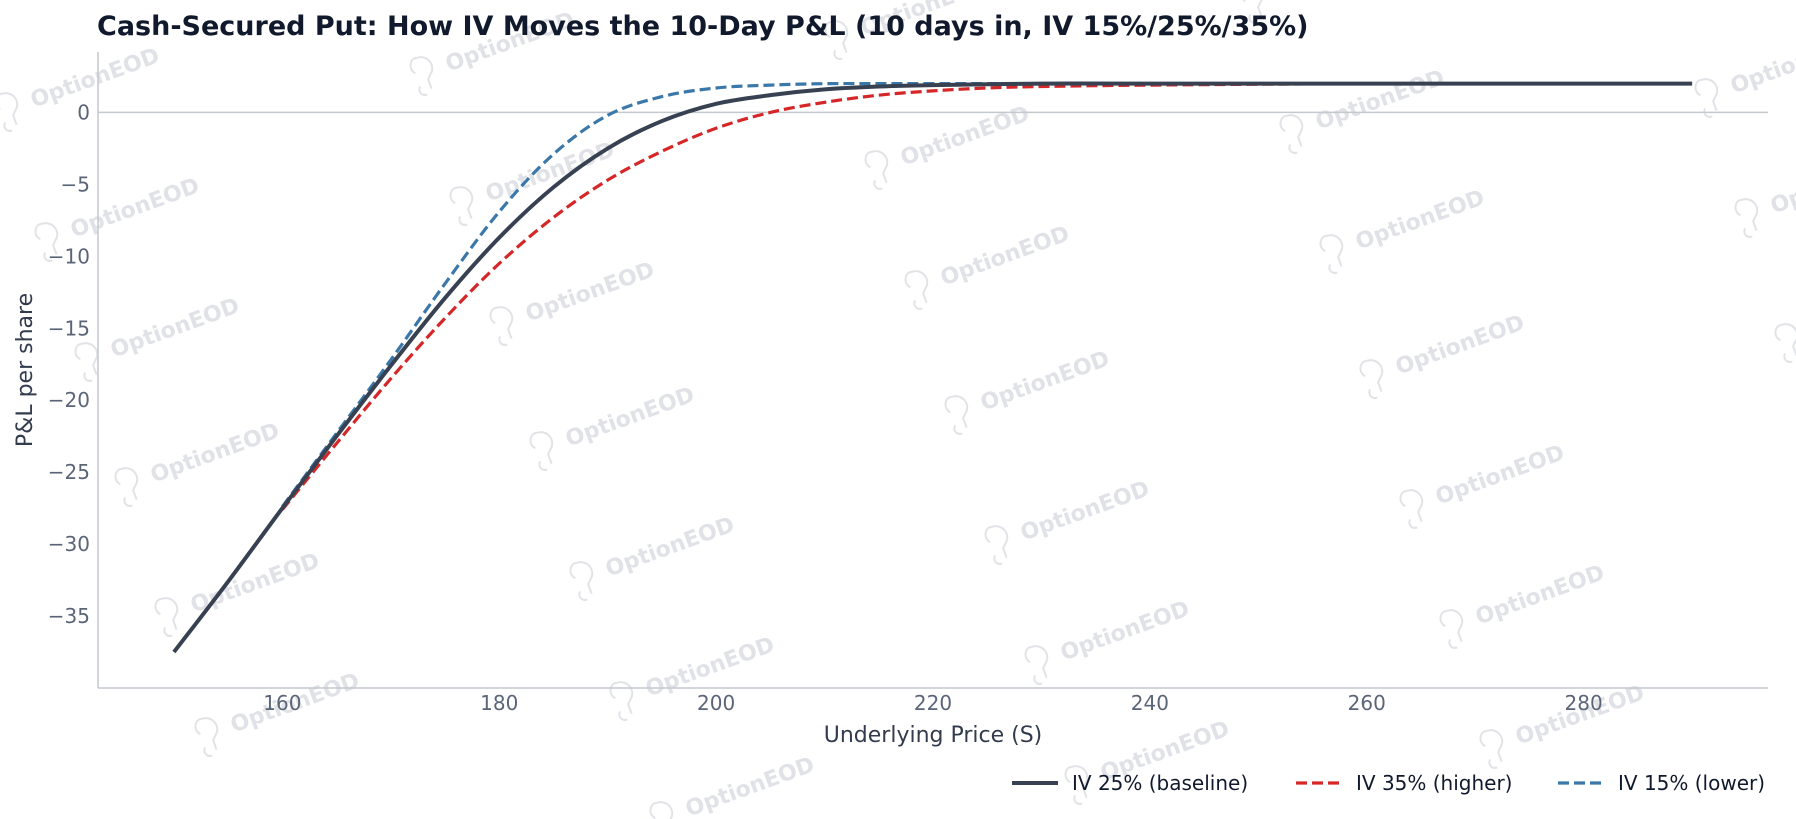  Describe the element at coordinates (1584, 703) in the screenshot. I see `x-tick-label: 280` at that location.